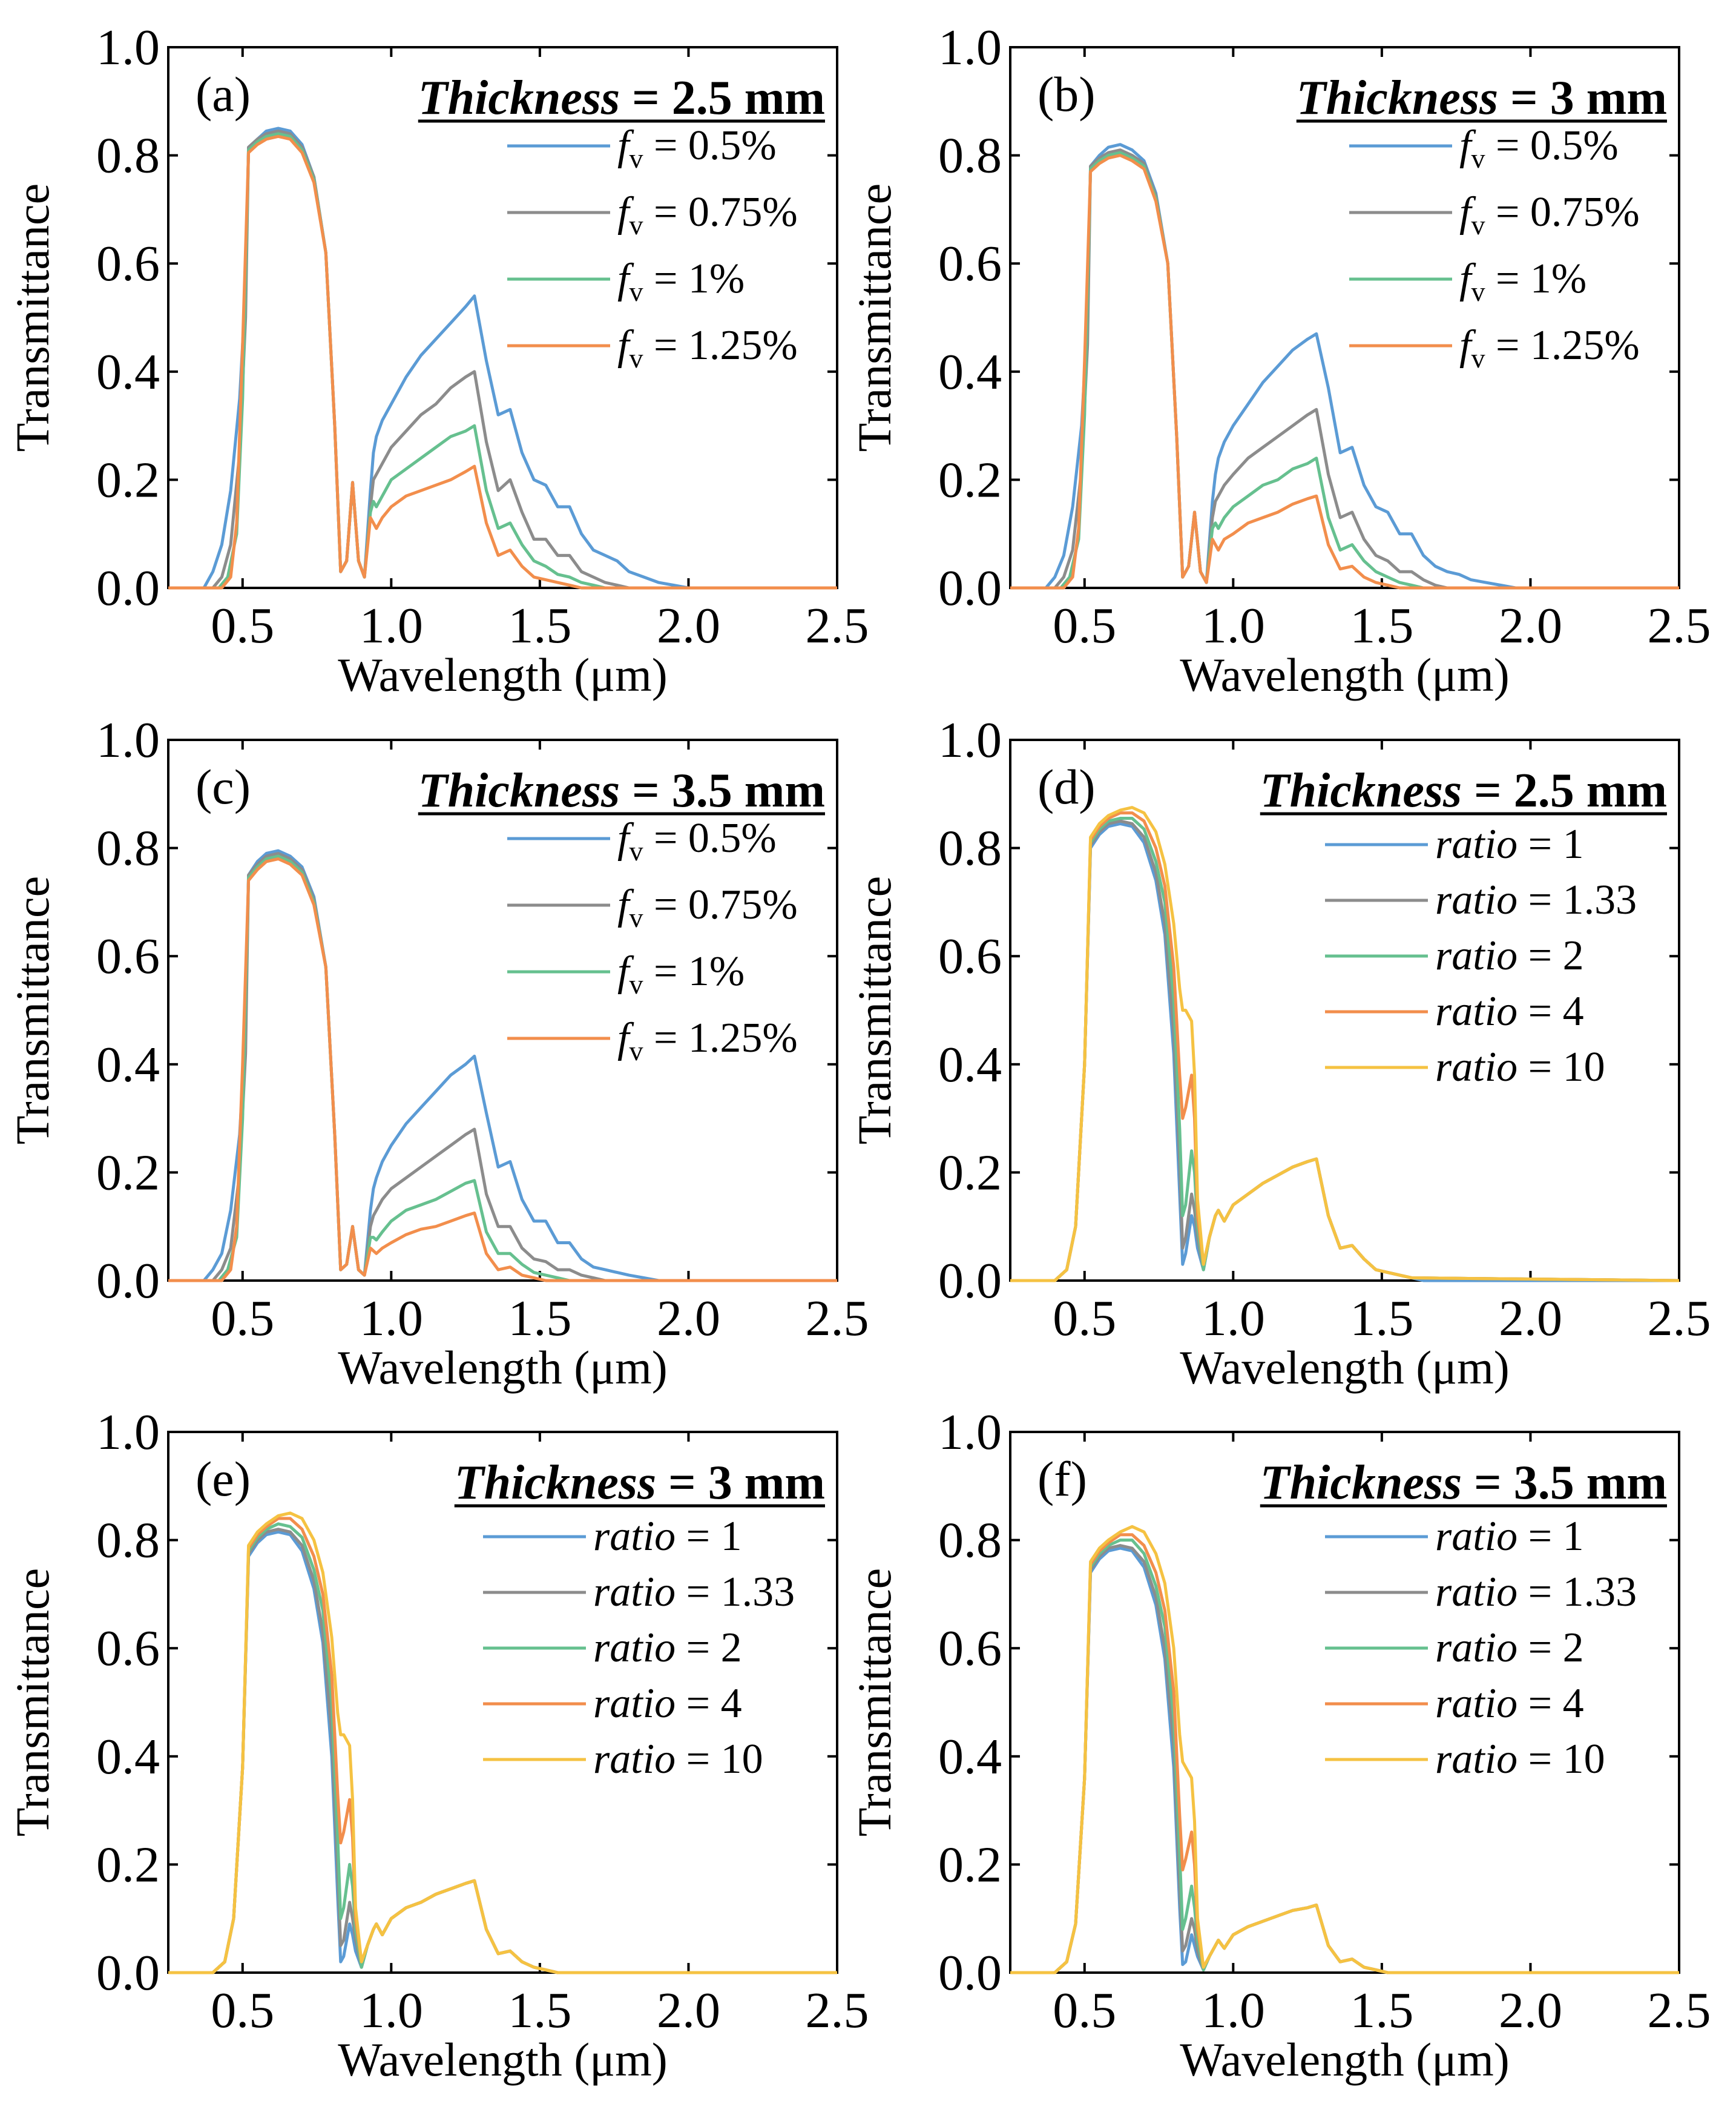 Image resolution: width=1736 pixels, height=2124 pixels. I want to click on panel-label: (e), so click(223, 1479).